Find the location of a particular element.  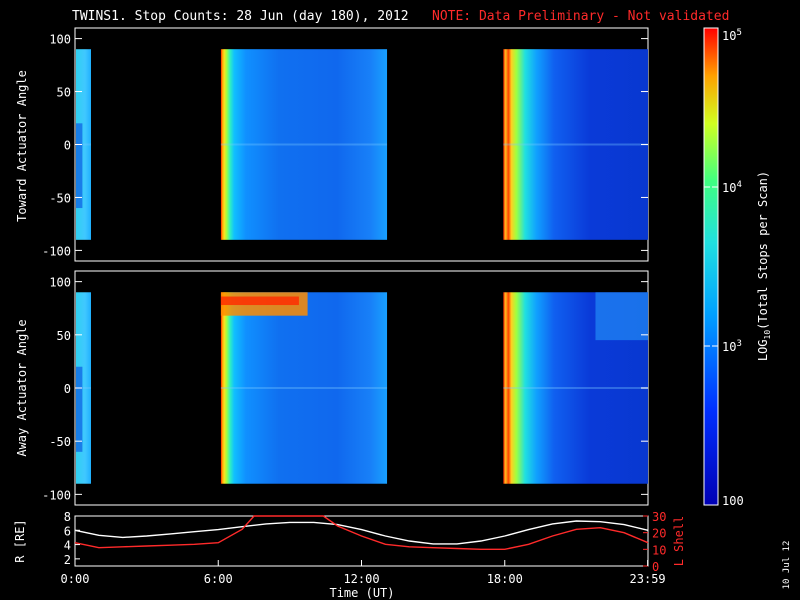

xlabel-time: Time (UT) is located at coordinates (361, 593).